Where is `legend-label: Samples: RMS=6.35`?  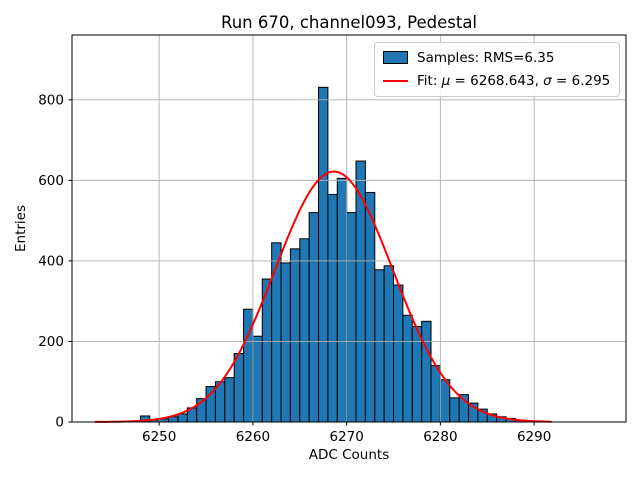
legend-label: Samples: RMS=6.35 is located at coordinates (486, 57).